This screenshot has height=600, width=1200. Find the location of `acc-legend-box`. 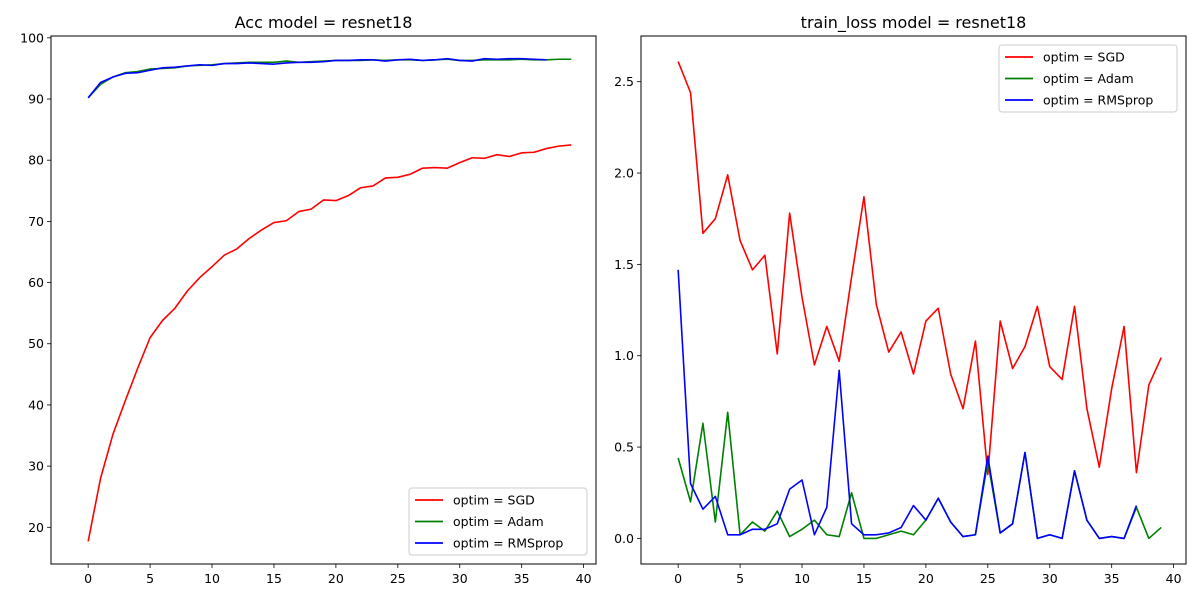

acc-legend-box is located at coordinates (498, 521).